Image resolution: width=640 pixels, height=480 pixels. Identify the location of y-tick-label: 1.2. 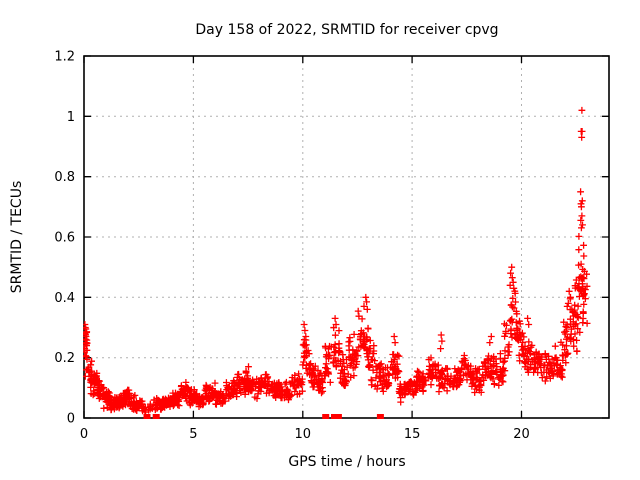
(64, 57).